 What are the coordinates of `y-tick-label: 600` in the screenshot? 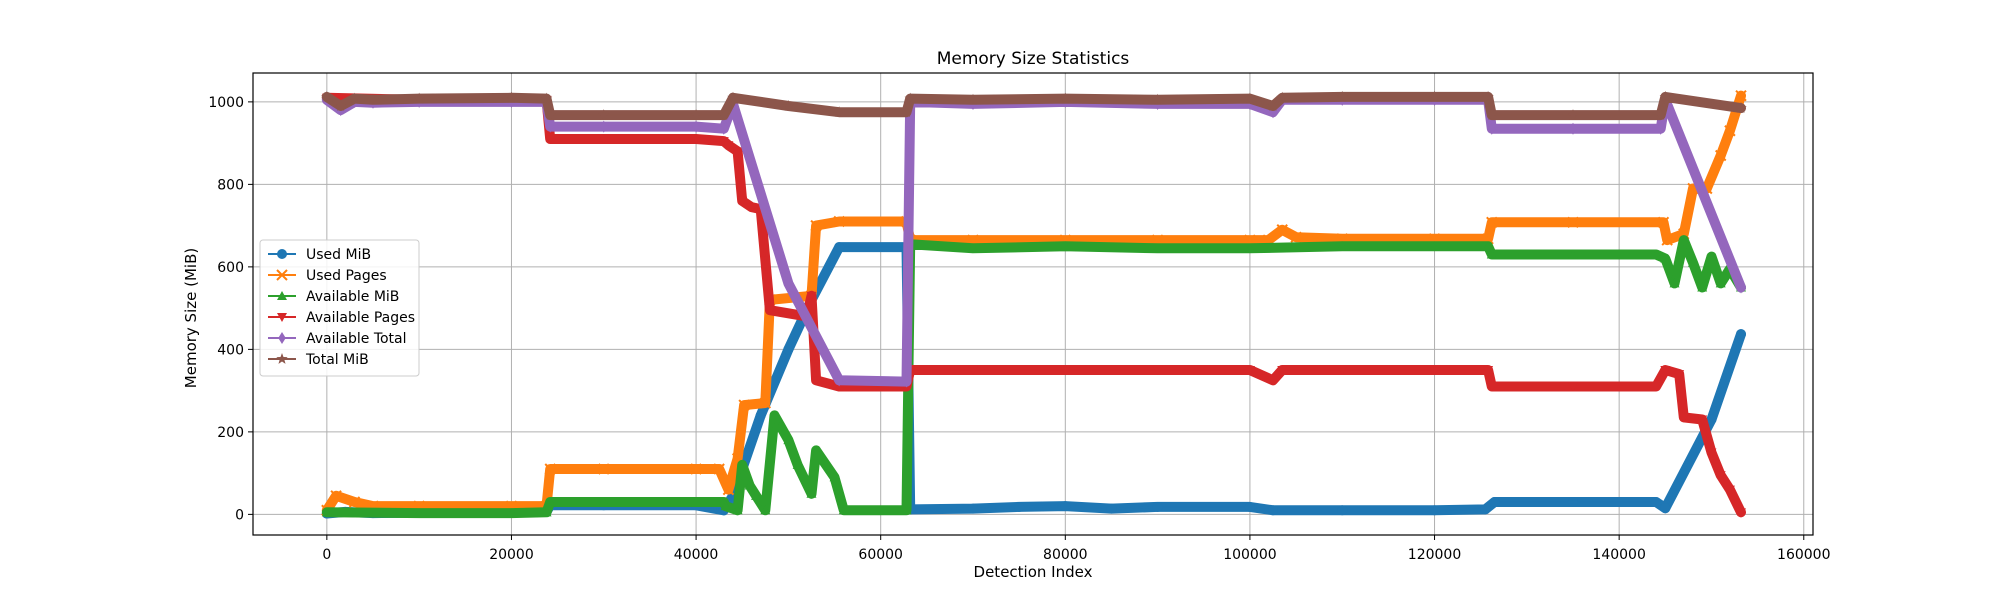 It's located at (230, 268).